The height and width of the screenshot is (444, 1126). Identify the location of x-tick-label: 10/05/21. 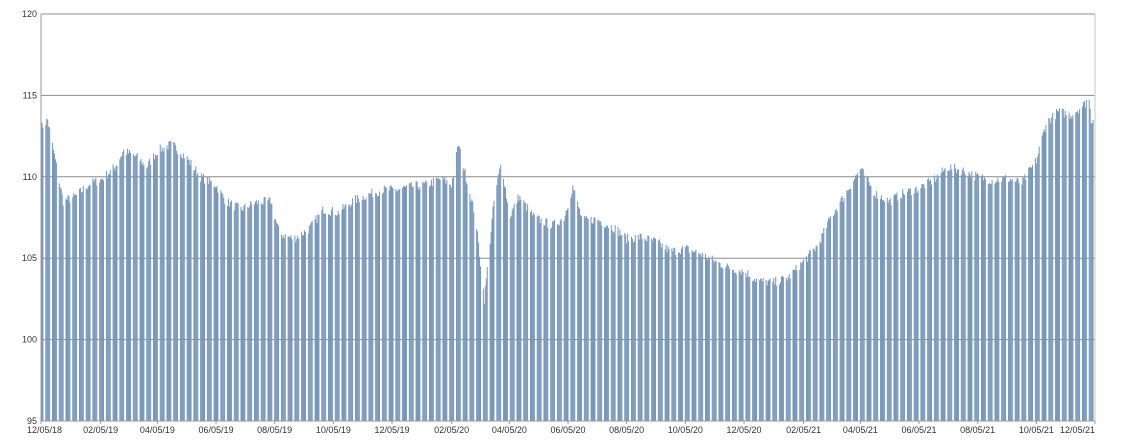
(1036, 430).